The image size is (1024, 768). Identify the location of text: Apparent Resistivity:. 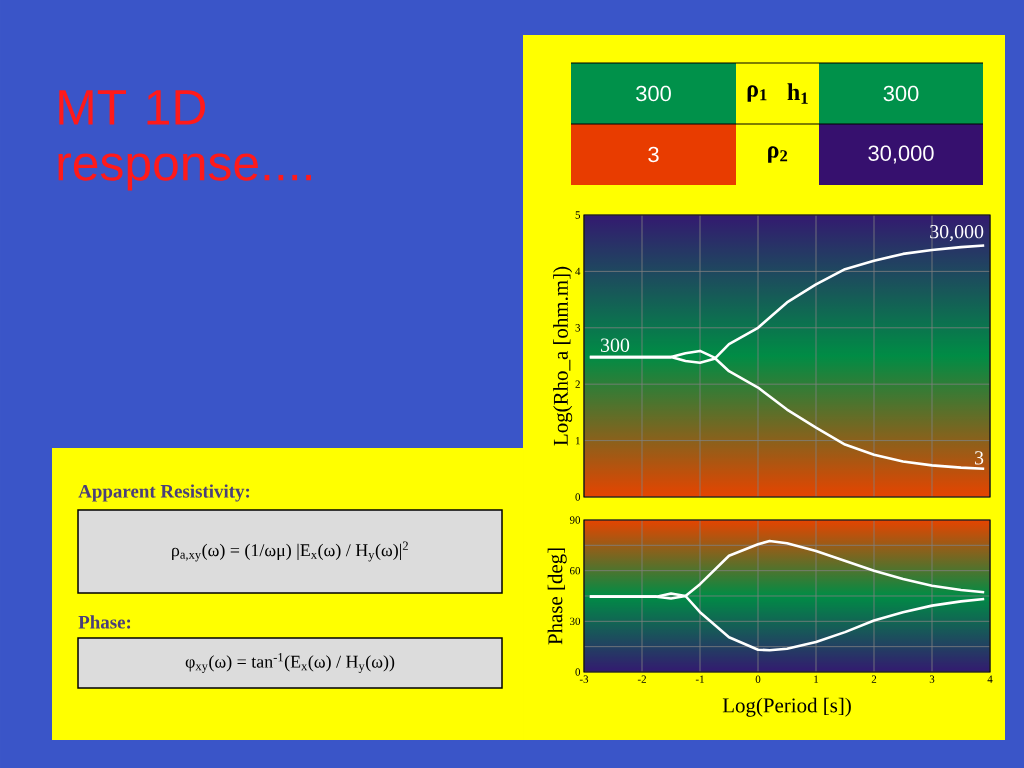
(164, 493).